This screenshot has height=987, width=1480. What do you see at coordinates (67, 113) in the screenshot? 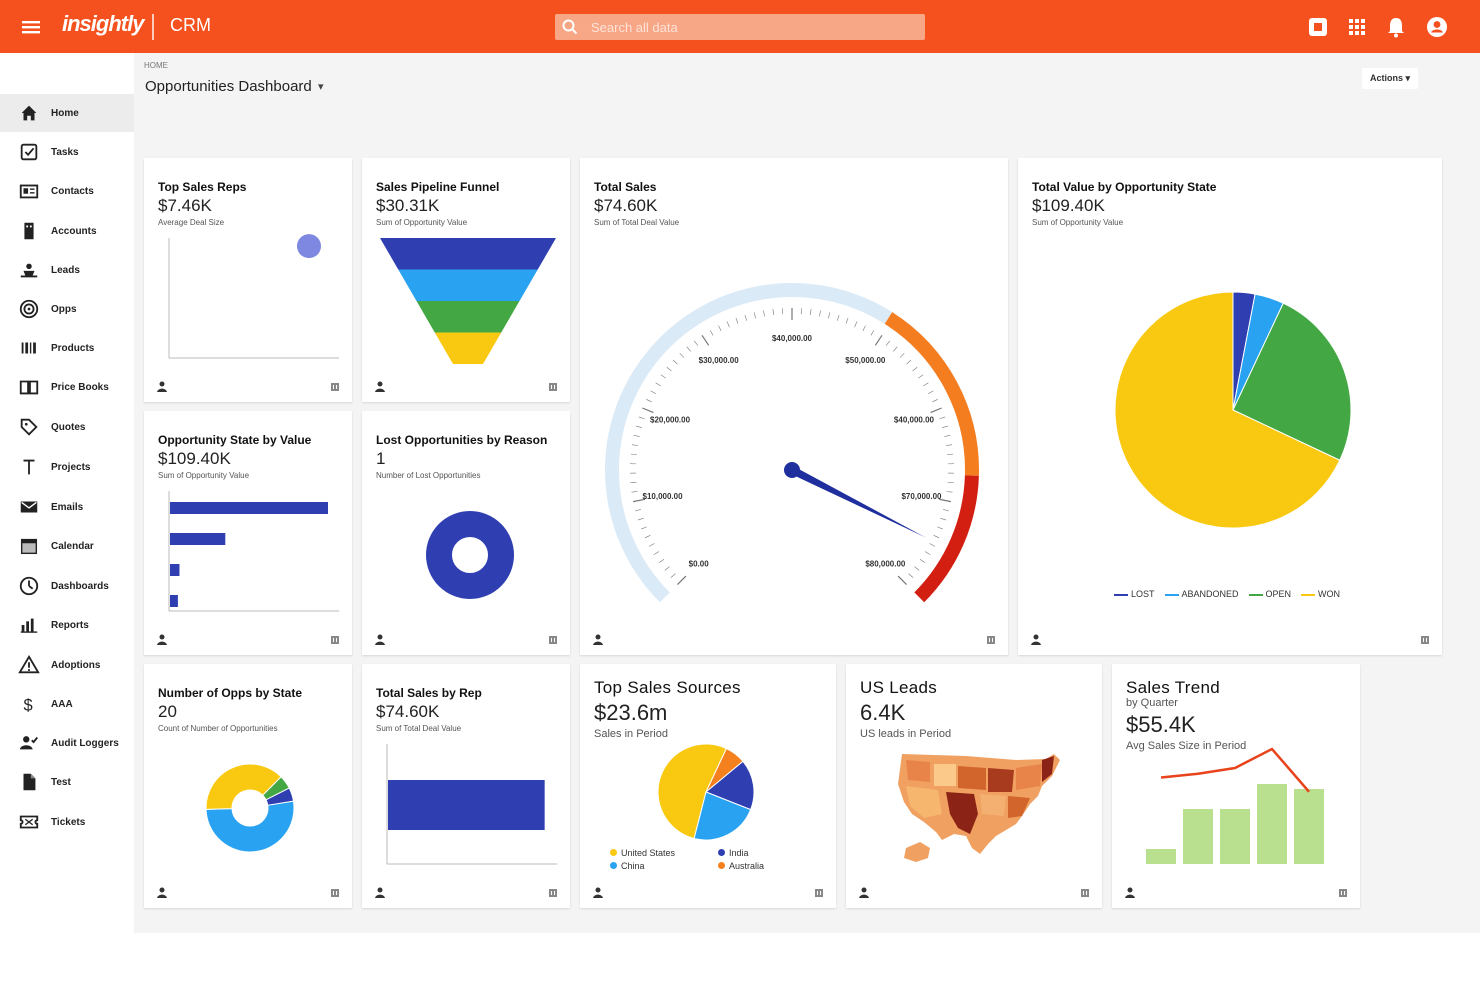
I see `sidebar-item-home: Home` at bounding box center [67, 113].